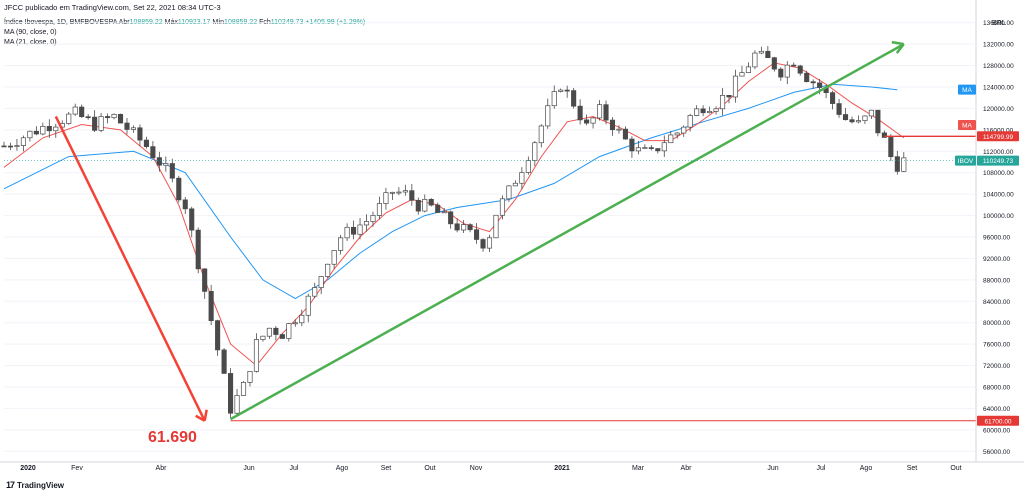  I want to click on ma21-legend: MA (21, close, 0), so click(30, 42).